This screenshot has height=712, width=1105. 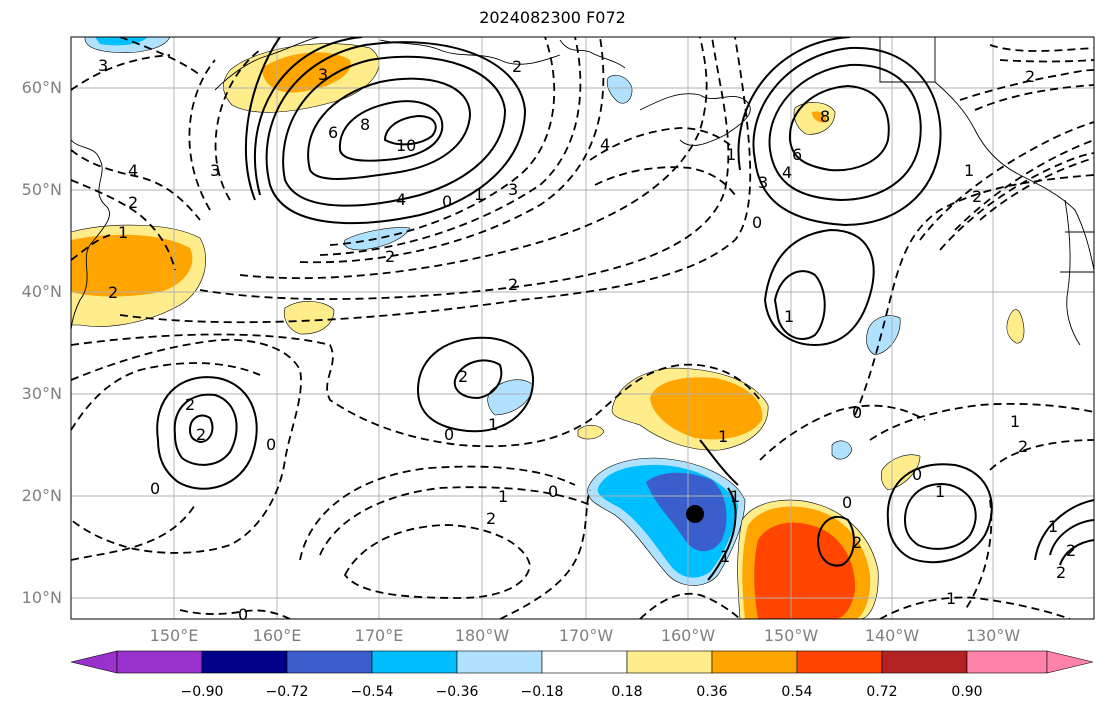 I want to click on shade-orange-center, so click(x=706, y=408).